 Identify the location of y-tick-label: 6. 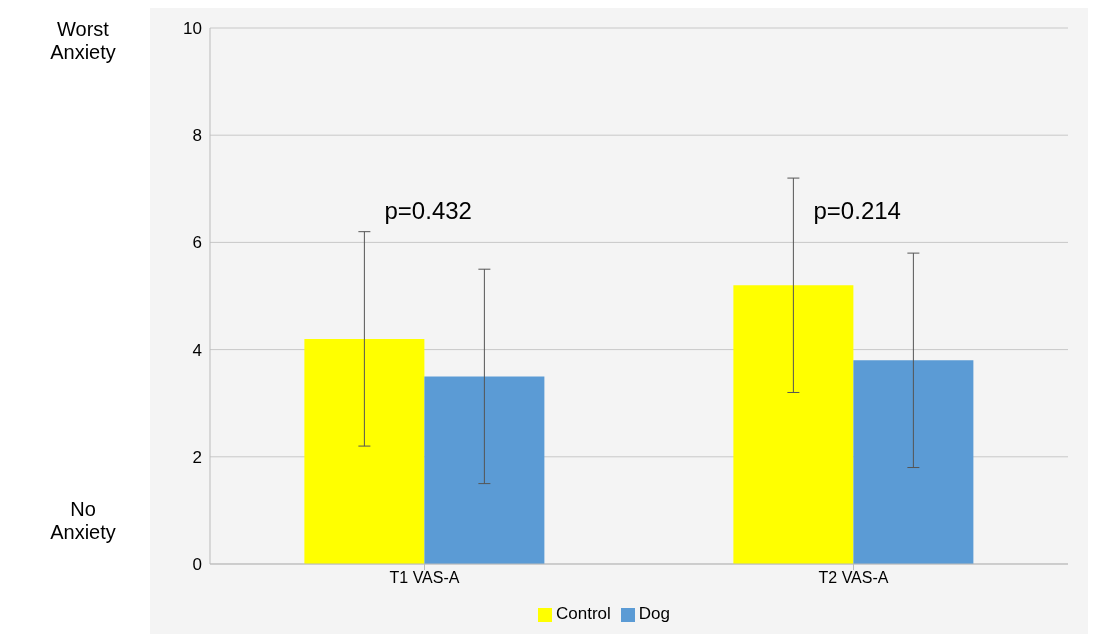
(197, 243).